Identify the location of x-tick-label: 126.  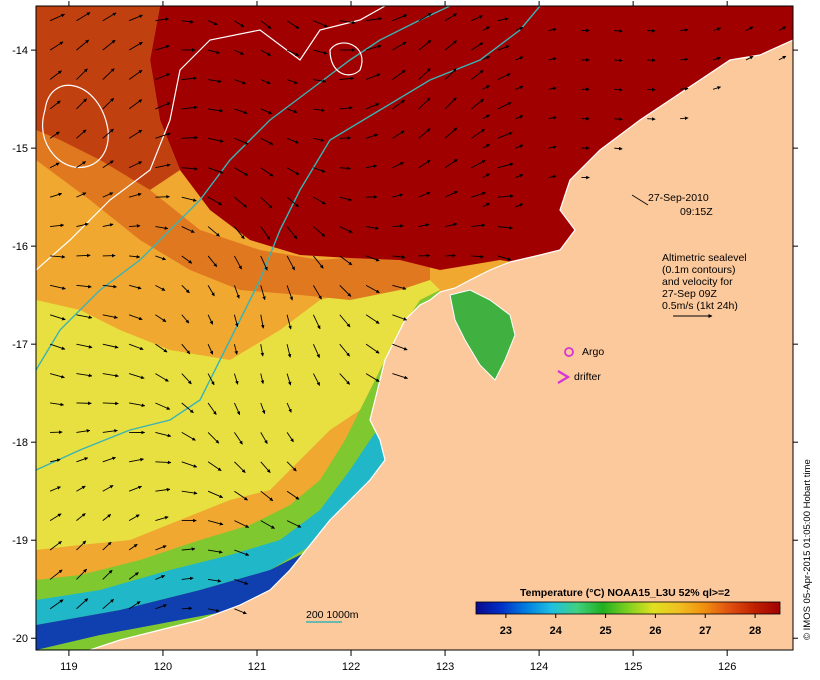
(727, 667).